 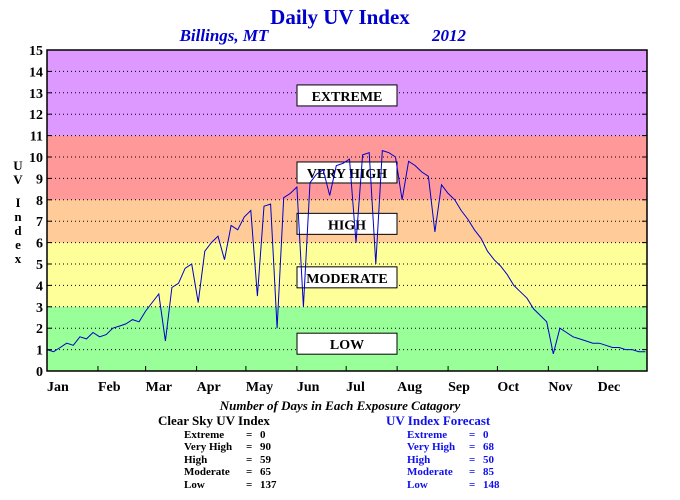 What do you see at coordinates (18, 230) in the screenshot?
I see `y-axis-label-char: d` at bounding box center [18, 230].